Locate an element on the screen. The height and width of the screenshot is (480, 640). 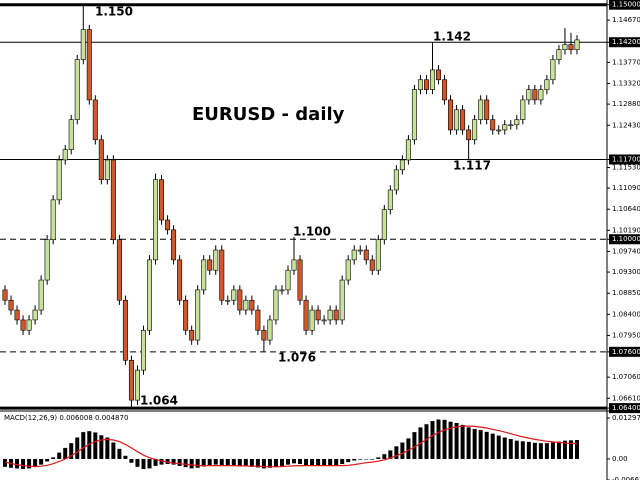
y-tick-label: 1.07950 is located at coordinates (626, 335).